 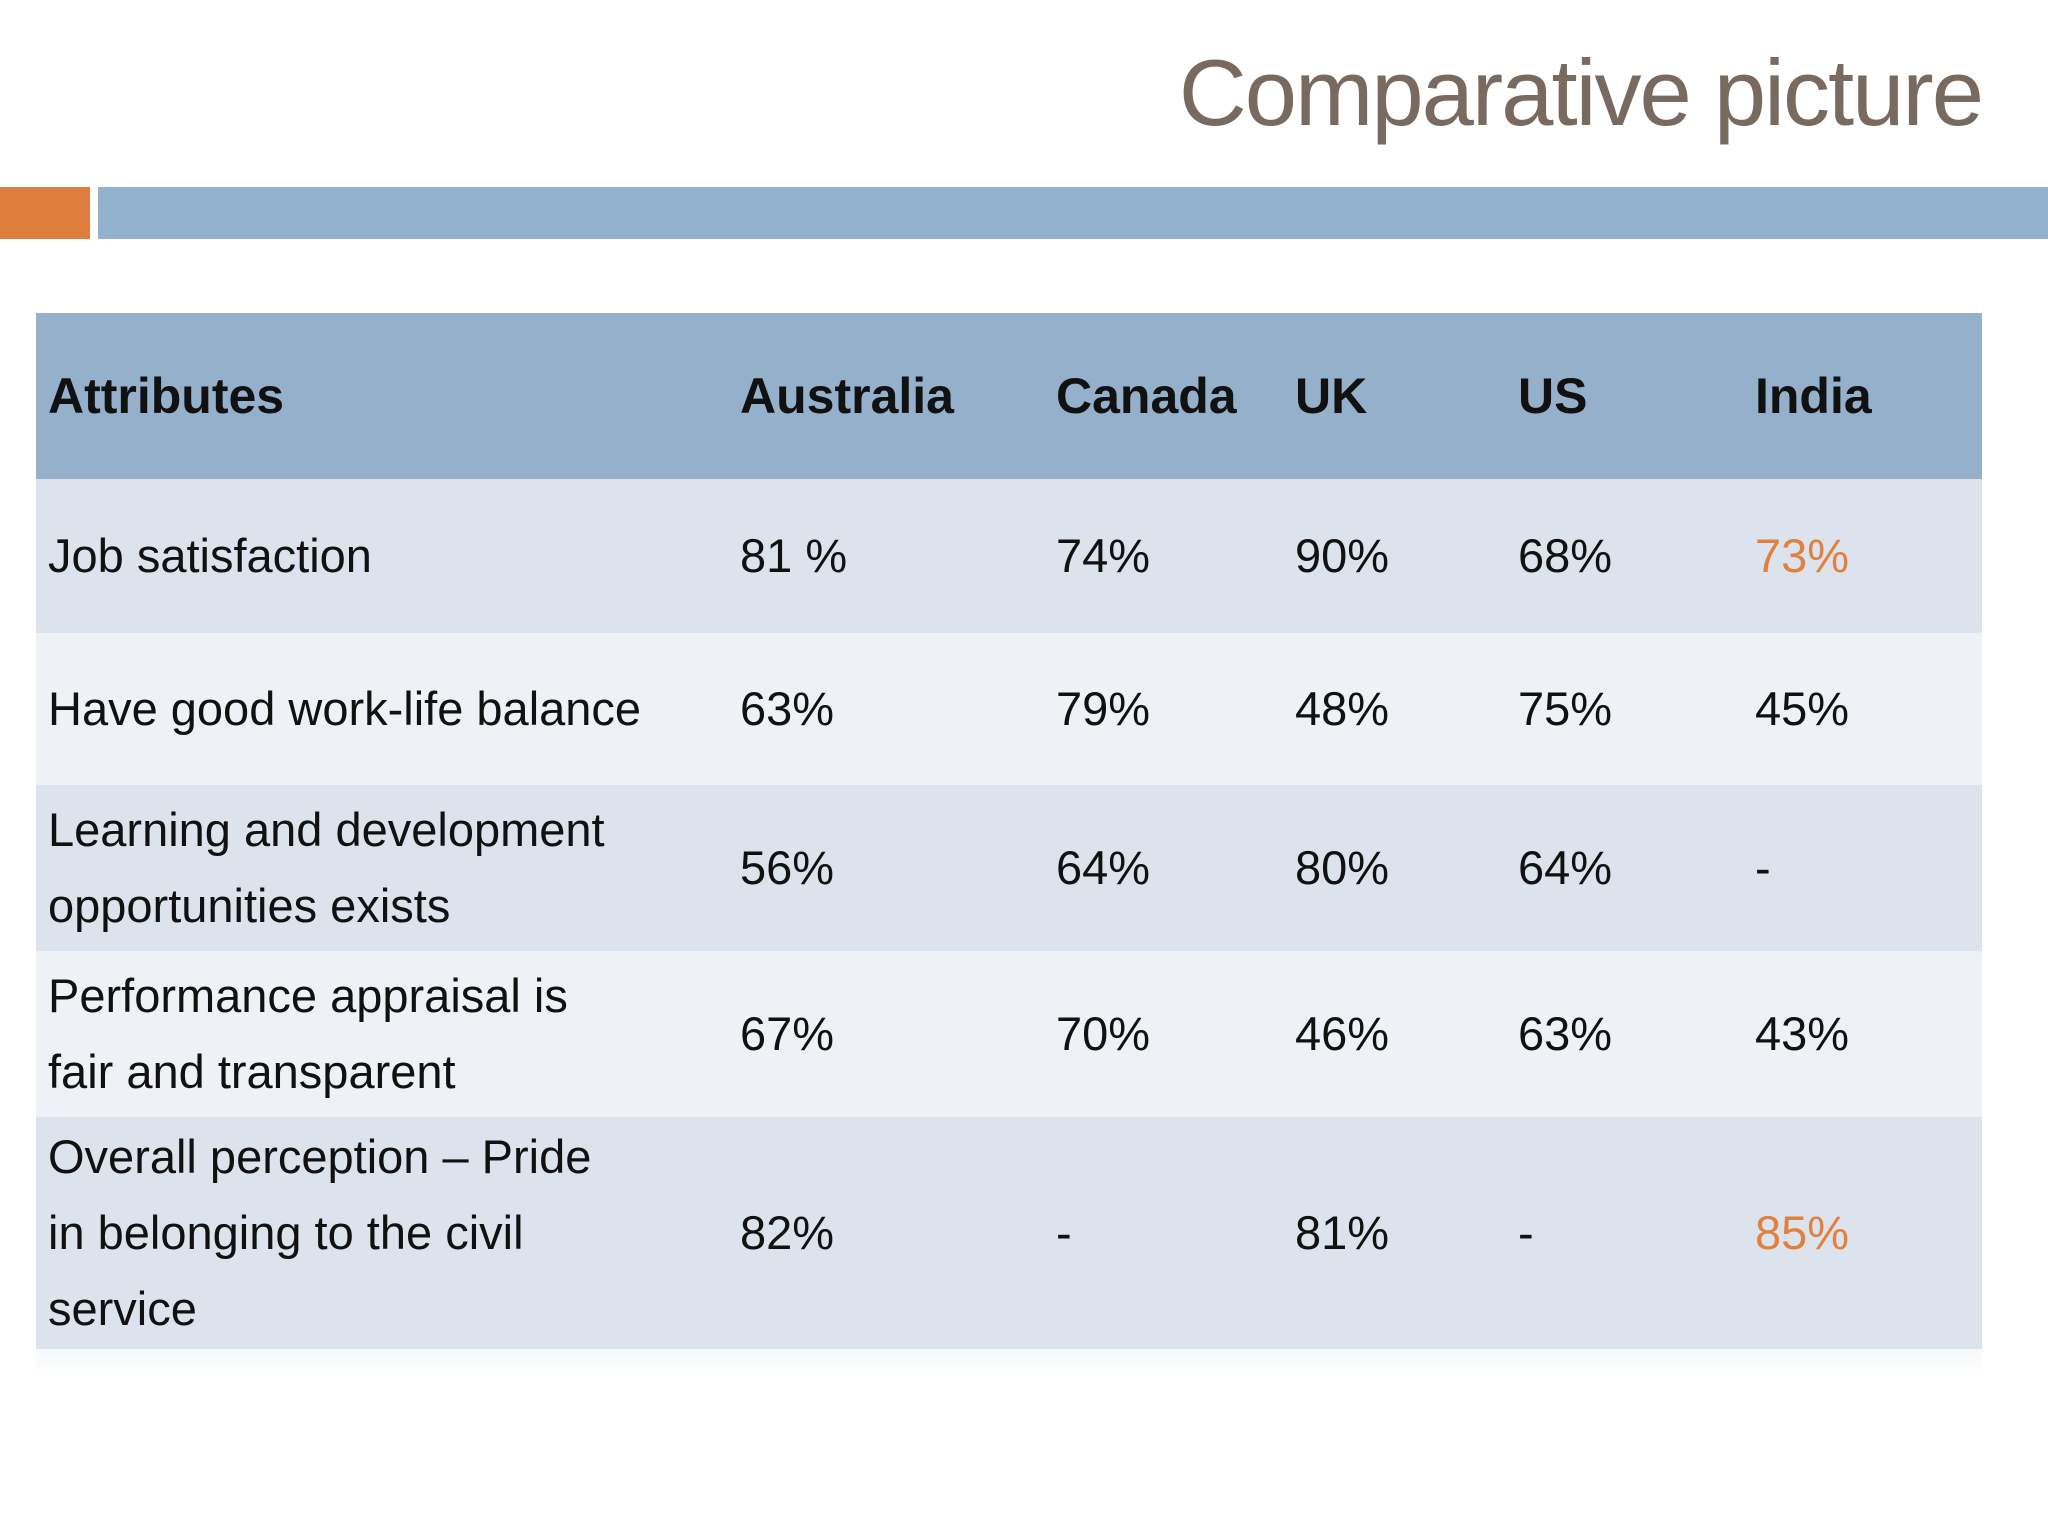 What do you see at coordinates (1406, 556) in the screenshot?
I see `value-cell: 90%` at bounding box center [1406, 556].